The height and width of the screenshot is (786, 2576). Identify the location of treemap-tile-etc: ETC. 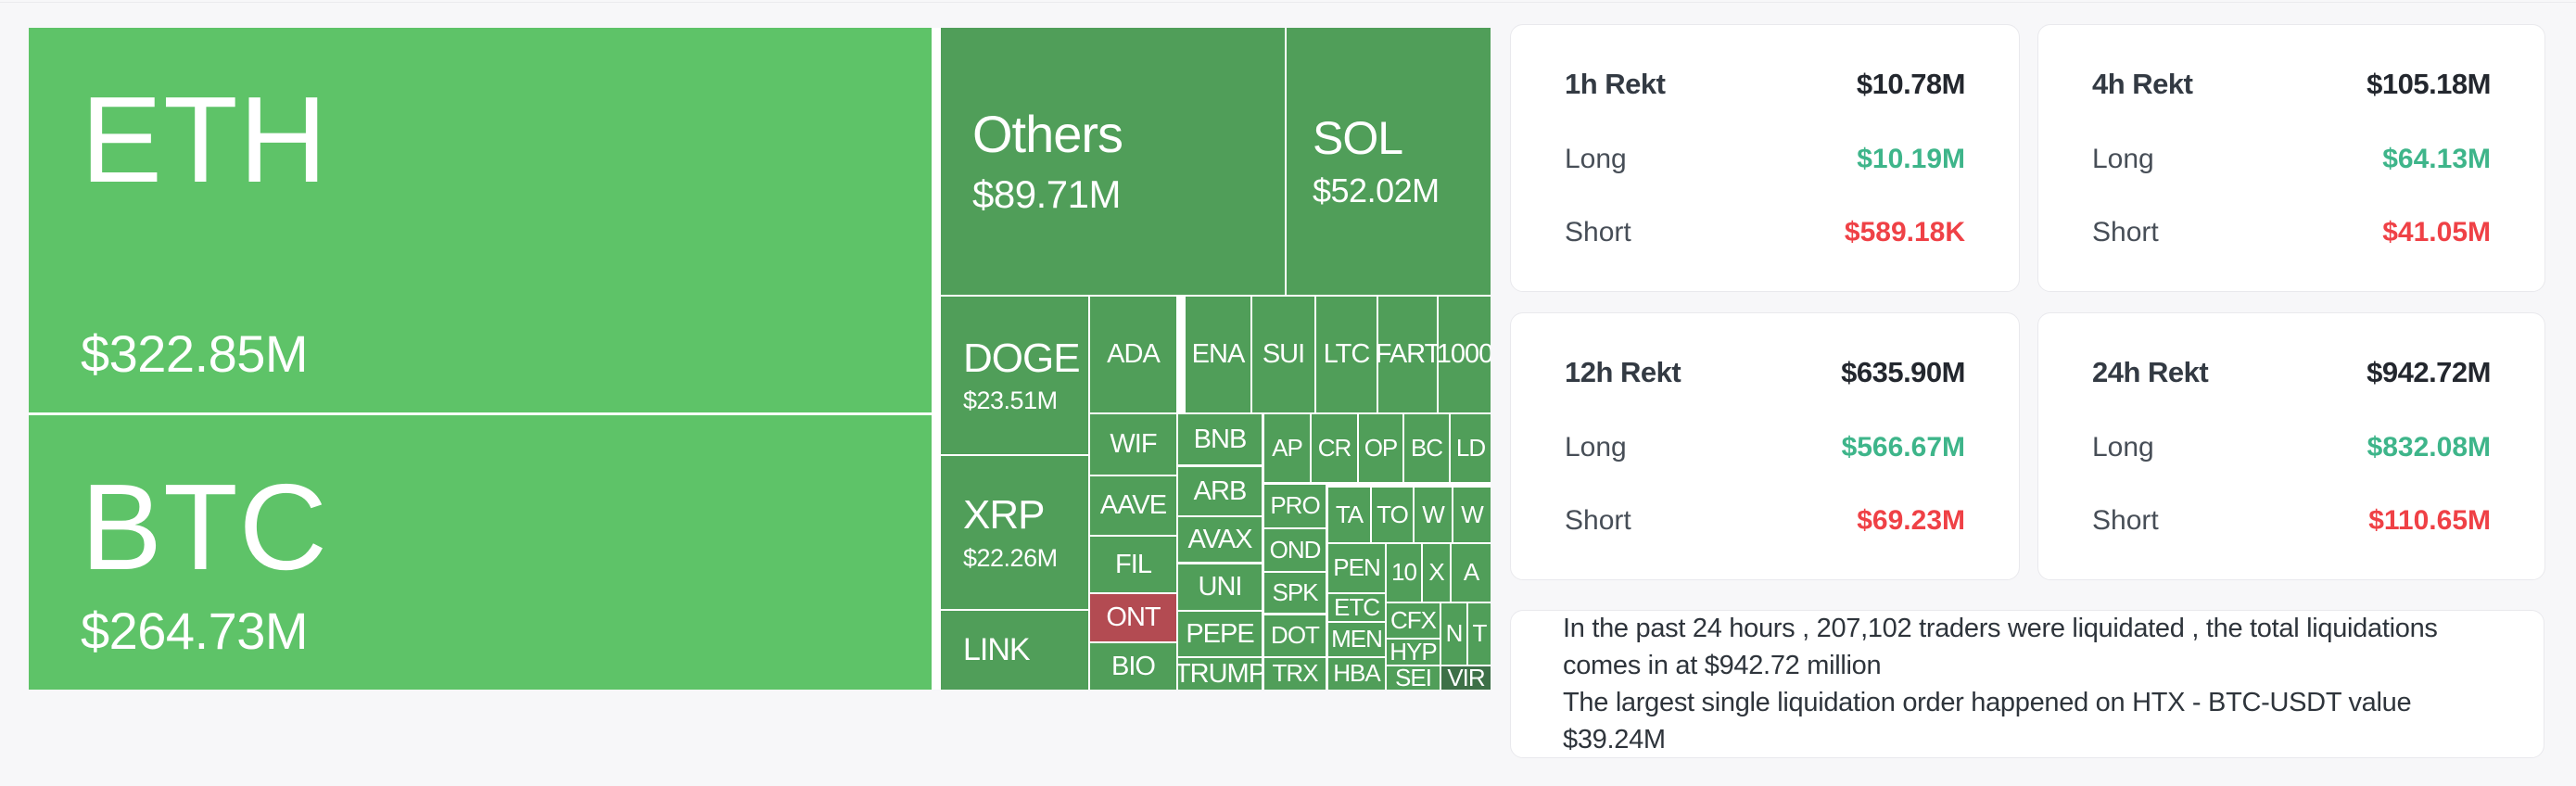
(1356, 608).